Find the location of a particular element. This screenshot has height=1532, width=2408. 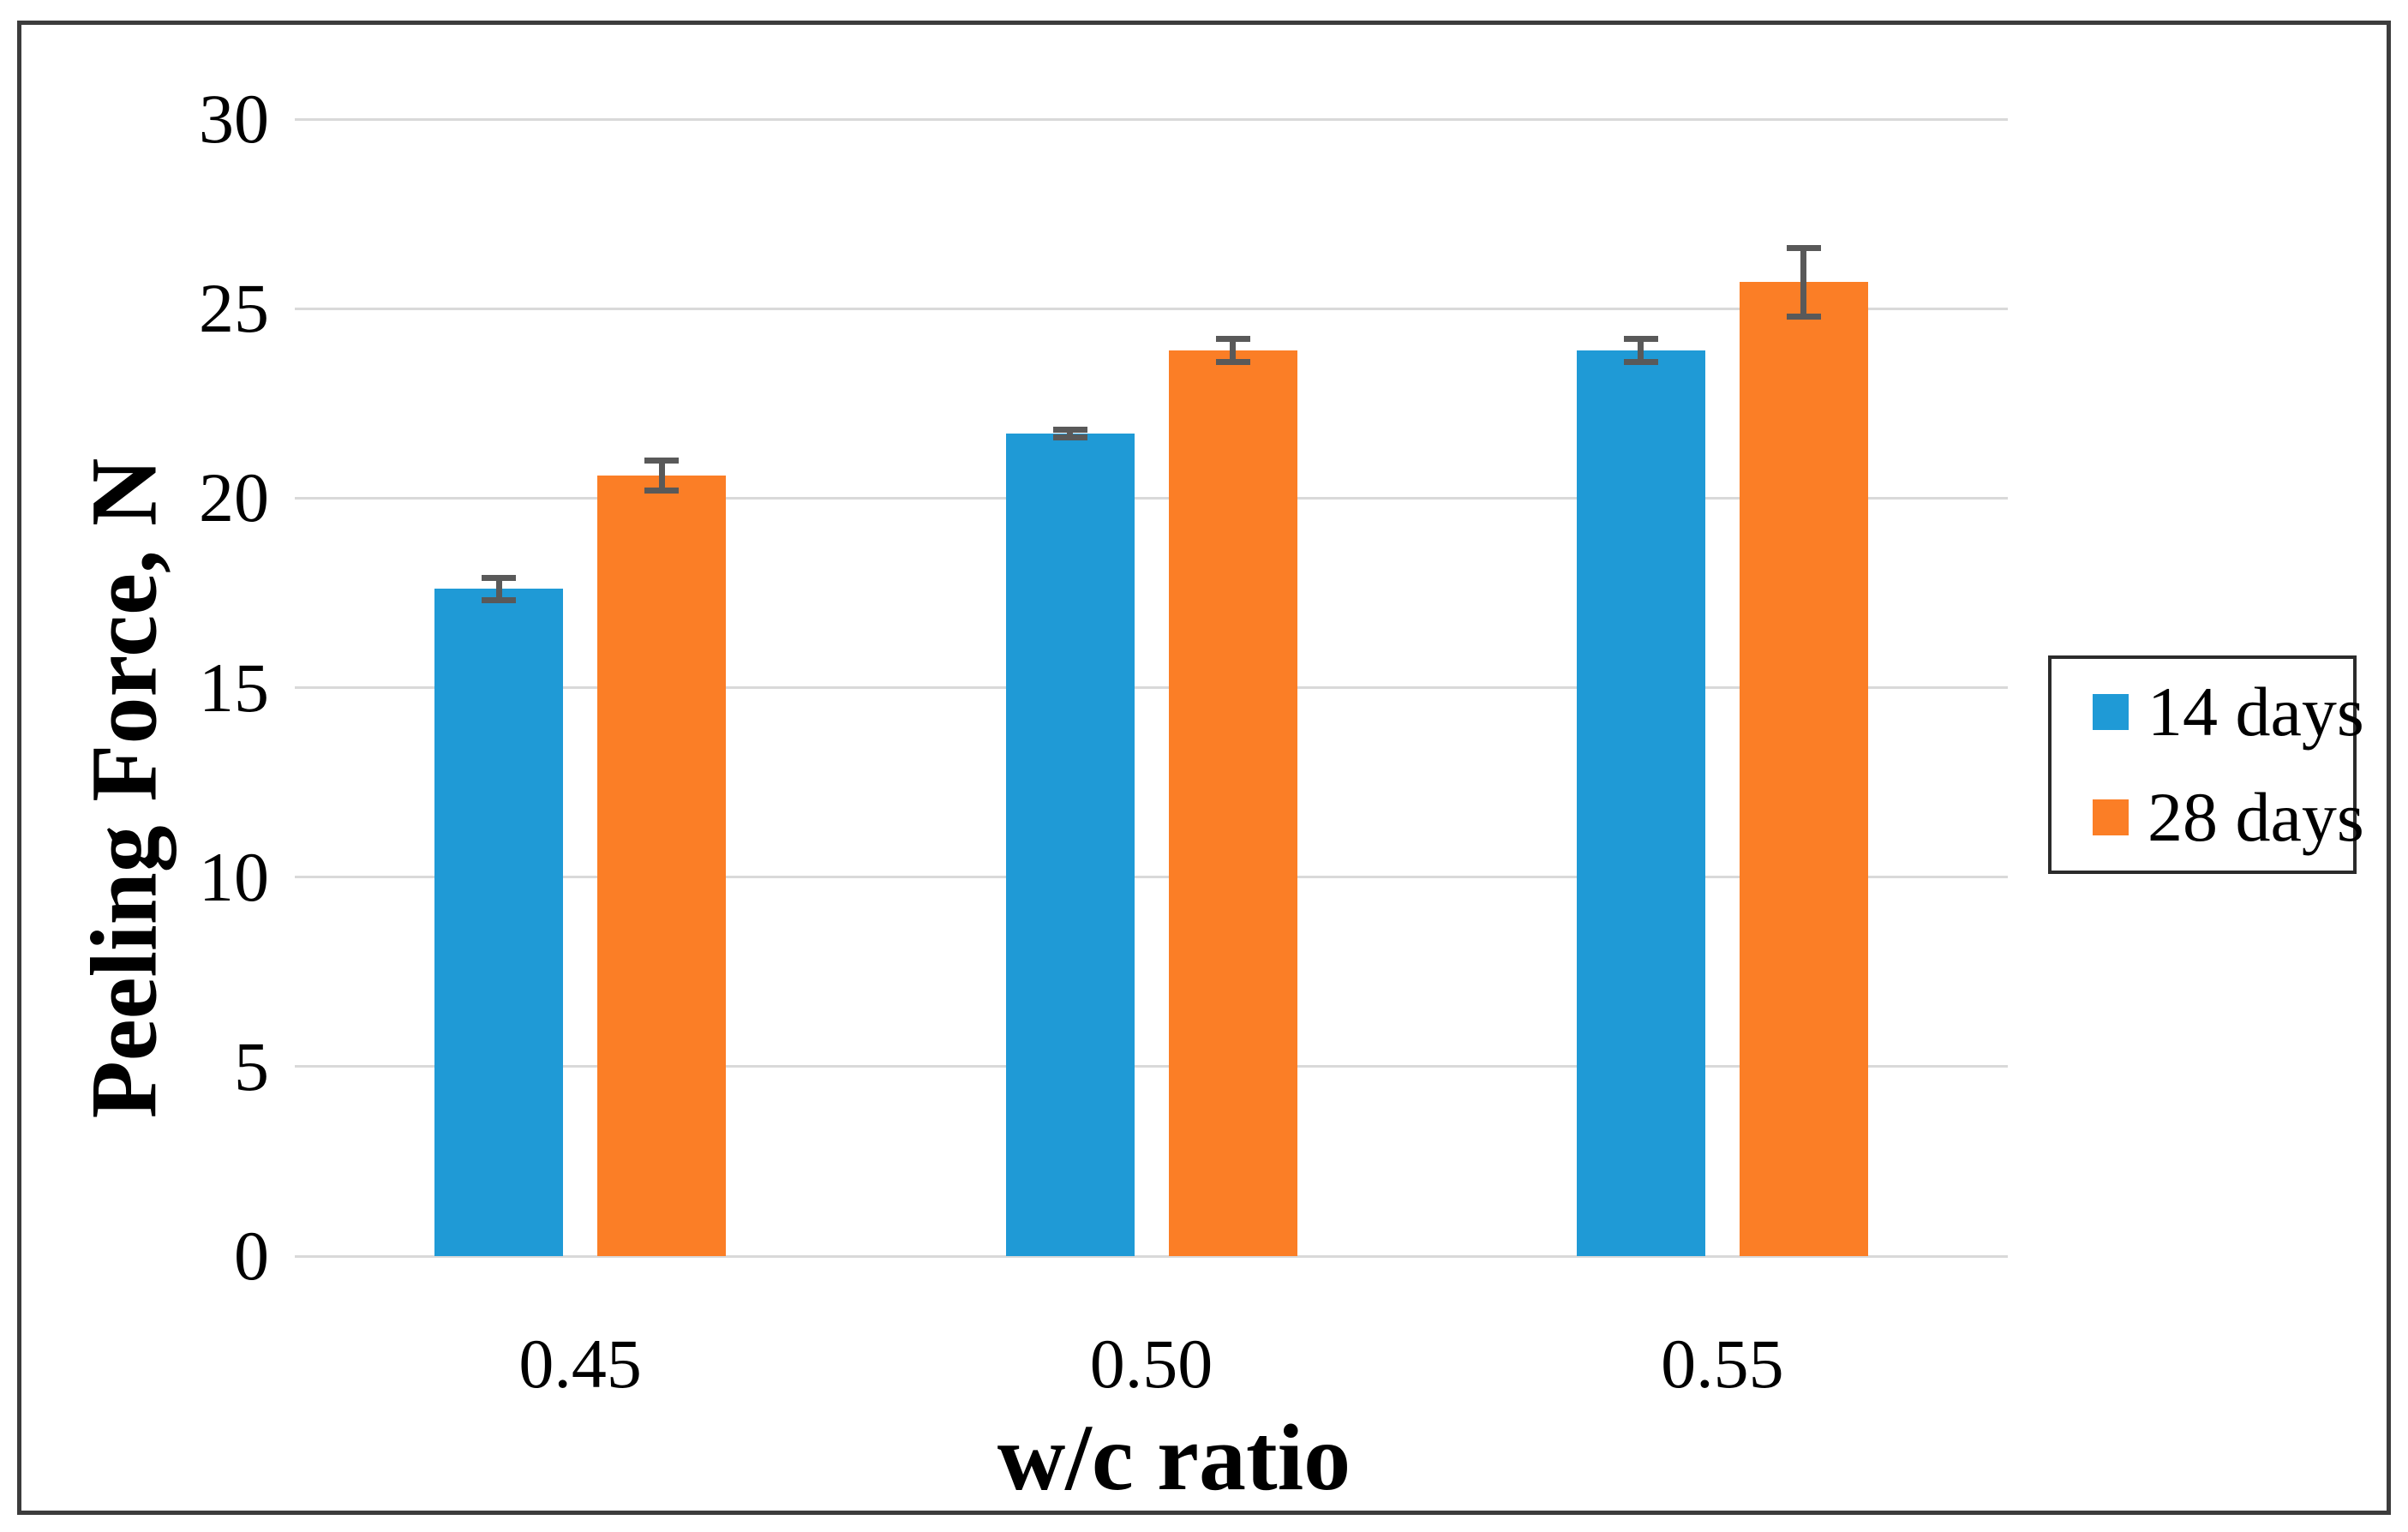

legend-item-28-days: 28 days is located at coordinates (2228, 817).